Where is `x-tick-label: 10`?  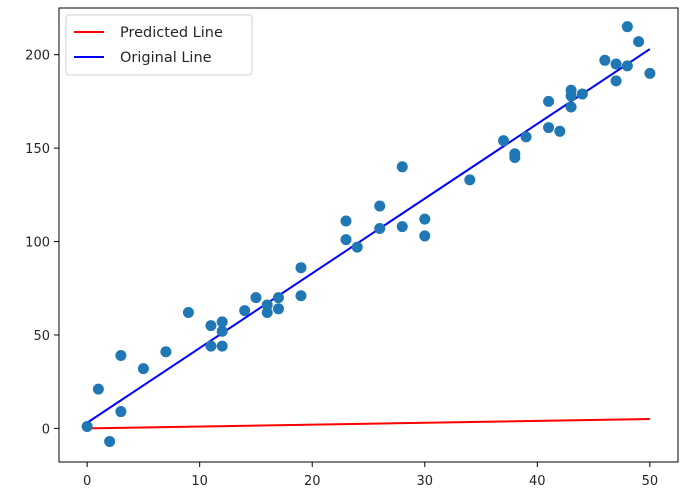
x-tick-label: 10 is located at coordinates (199, 481).